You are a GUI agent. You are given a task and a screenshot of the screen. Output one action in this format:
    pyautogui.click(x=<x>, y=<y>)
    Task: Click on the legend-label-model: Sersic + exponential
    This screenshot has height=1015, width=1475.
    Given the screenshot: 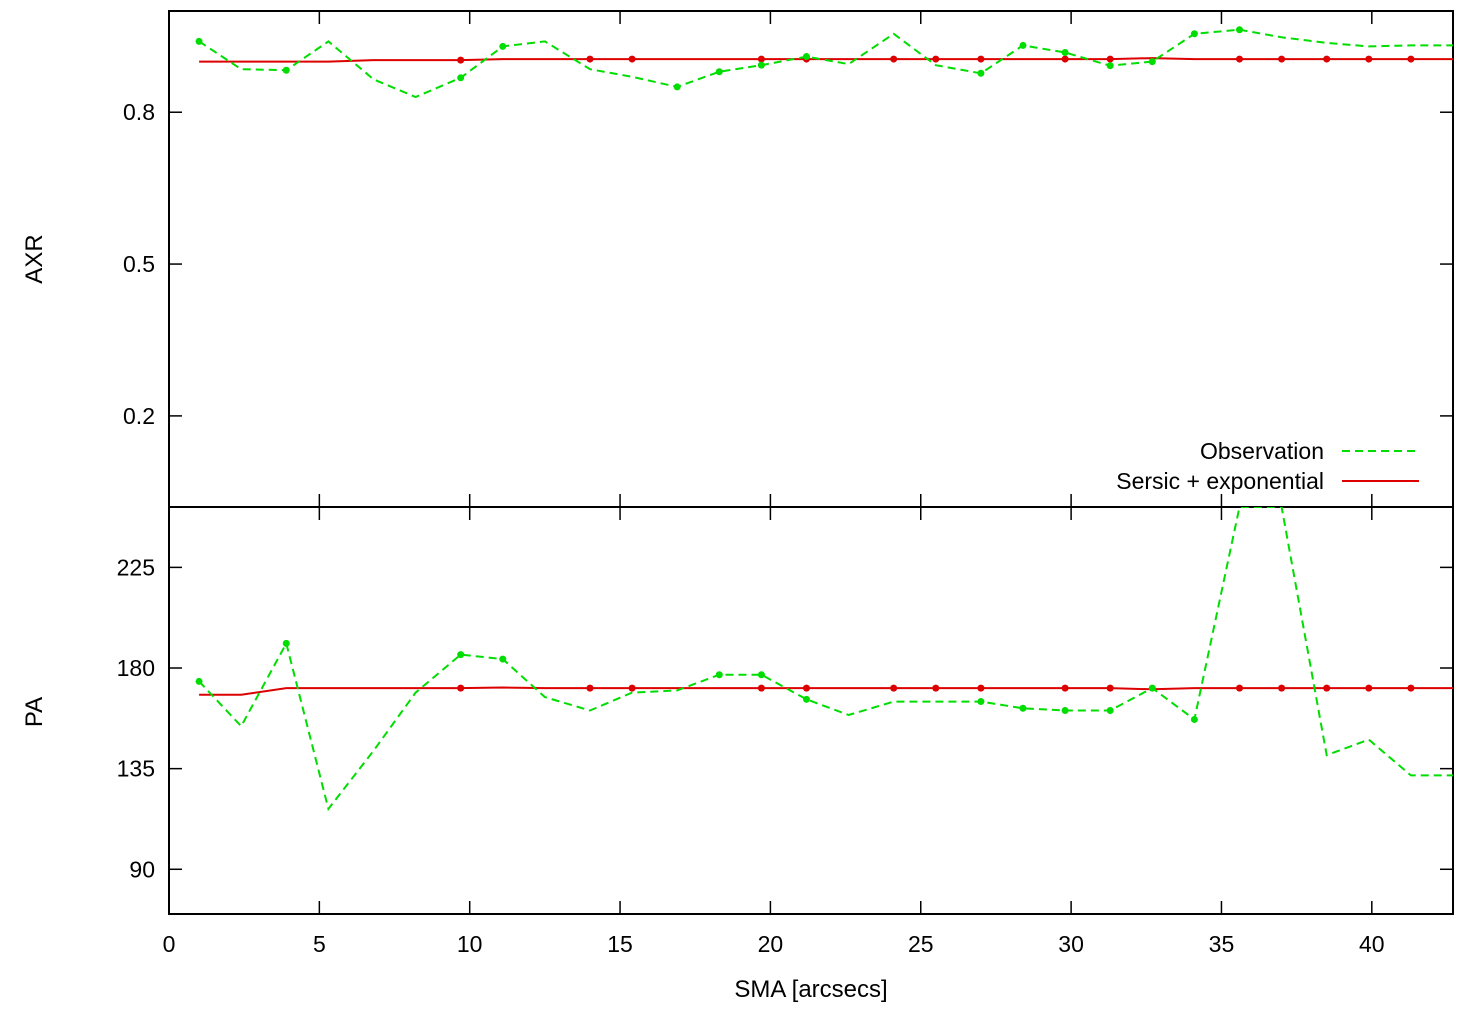 What is the action you would take?
    pyautogui.click(x=1220, y=481)
    